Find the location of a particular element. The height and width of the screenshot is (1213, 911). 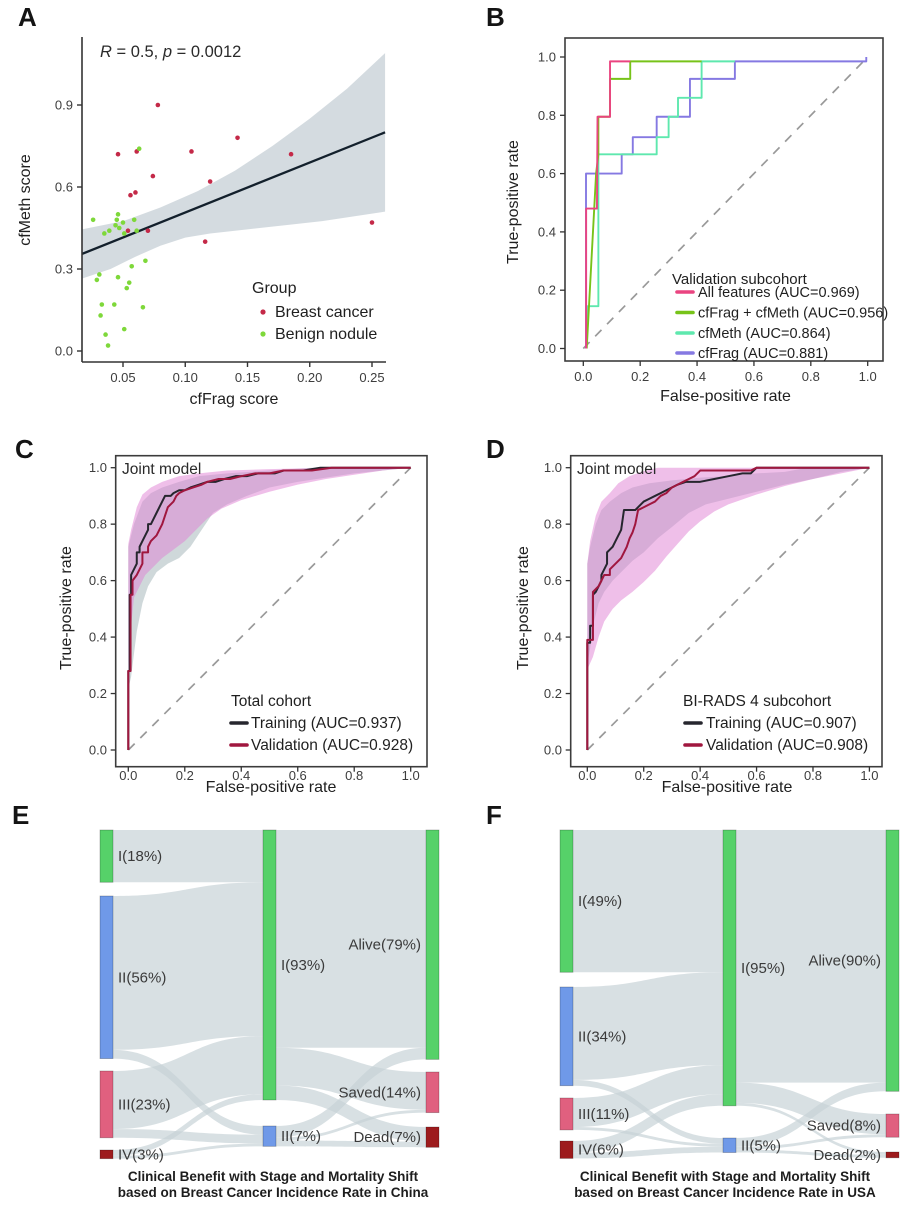

node-label-MII: II(7%) is located at coordinates (301, 1136).